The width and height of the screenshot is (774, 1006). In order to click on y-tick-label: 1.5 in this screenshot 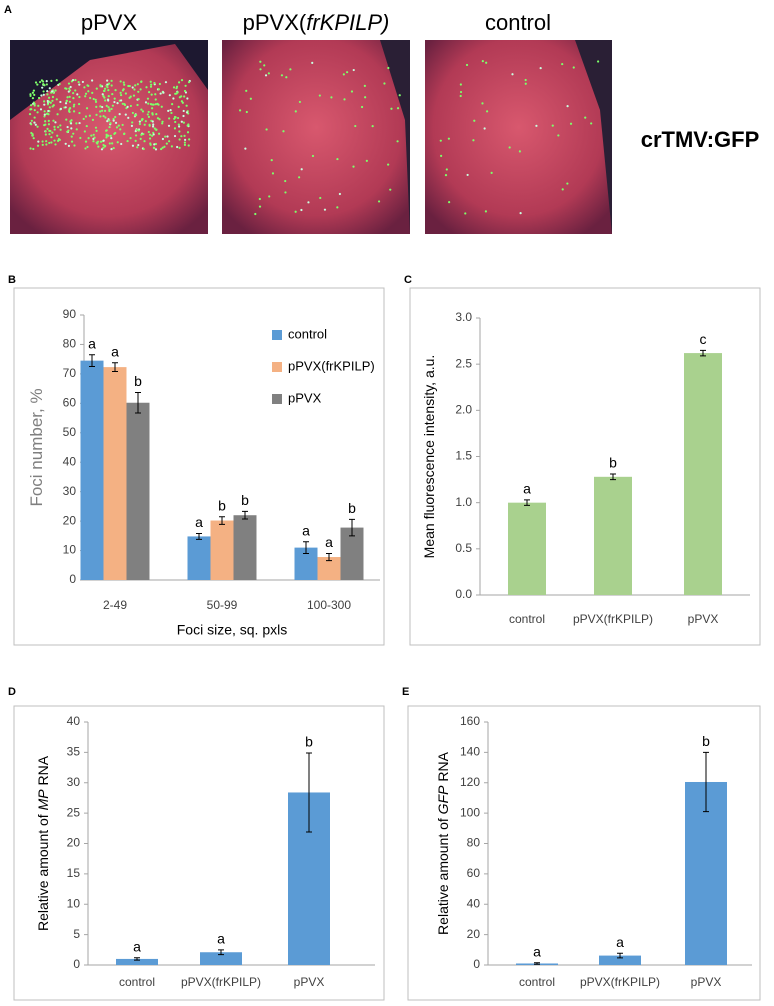, I will do `click(463, 456)`.